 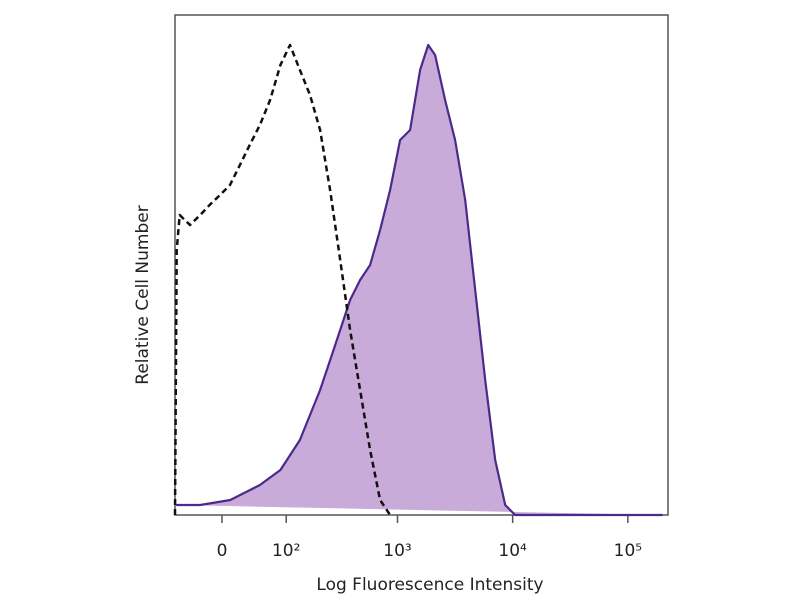 I want to click on x-tick-label: 10³, so click(x=397, y=551).